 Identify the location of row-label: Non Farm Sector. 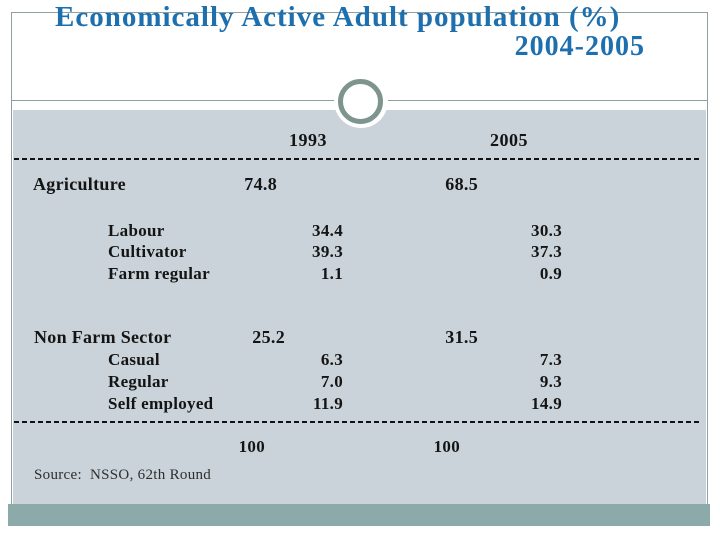
(103, 337).